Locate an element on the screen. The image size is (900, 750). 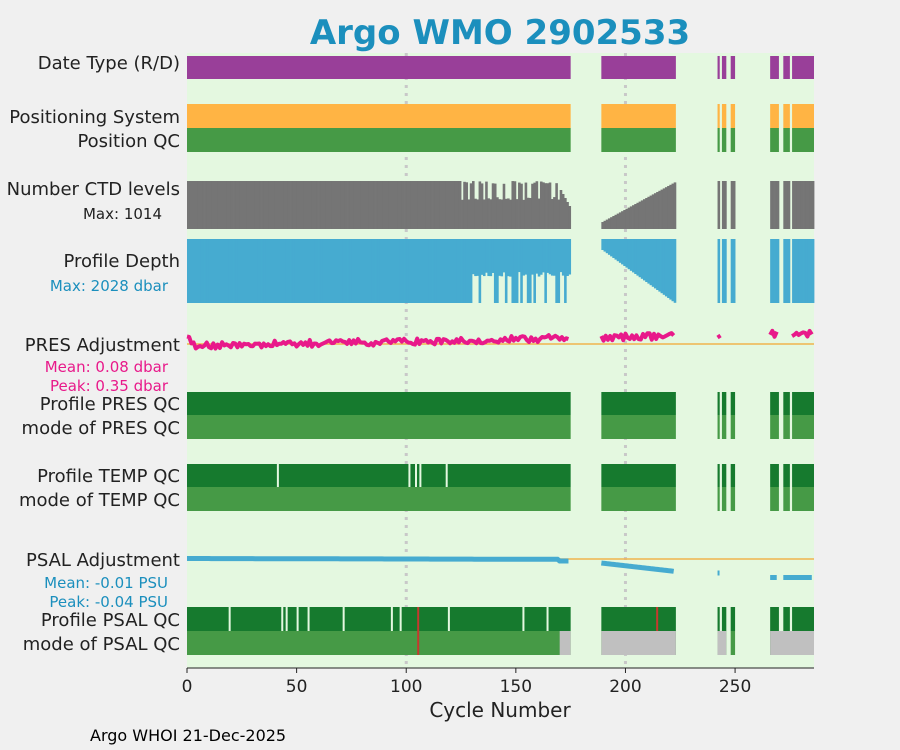
profile_psal_qc-band is located at coordinates (774, 619).